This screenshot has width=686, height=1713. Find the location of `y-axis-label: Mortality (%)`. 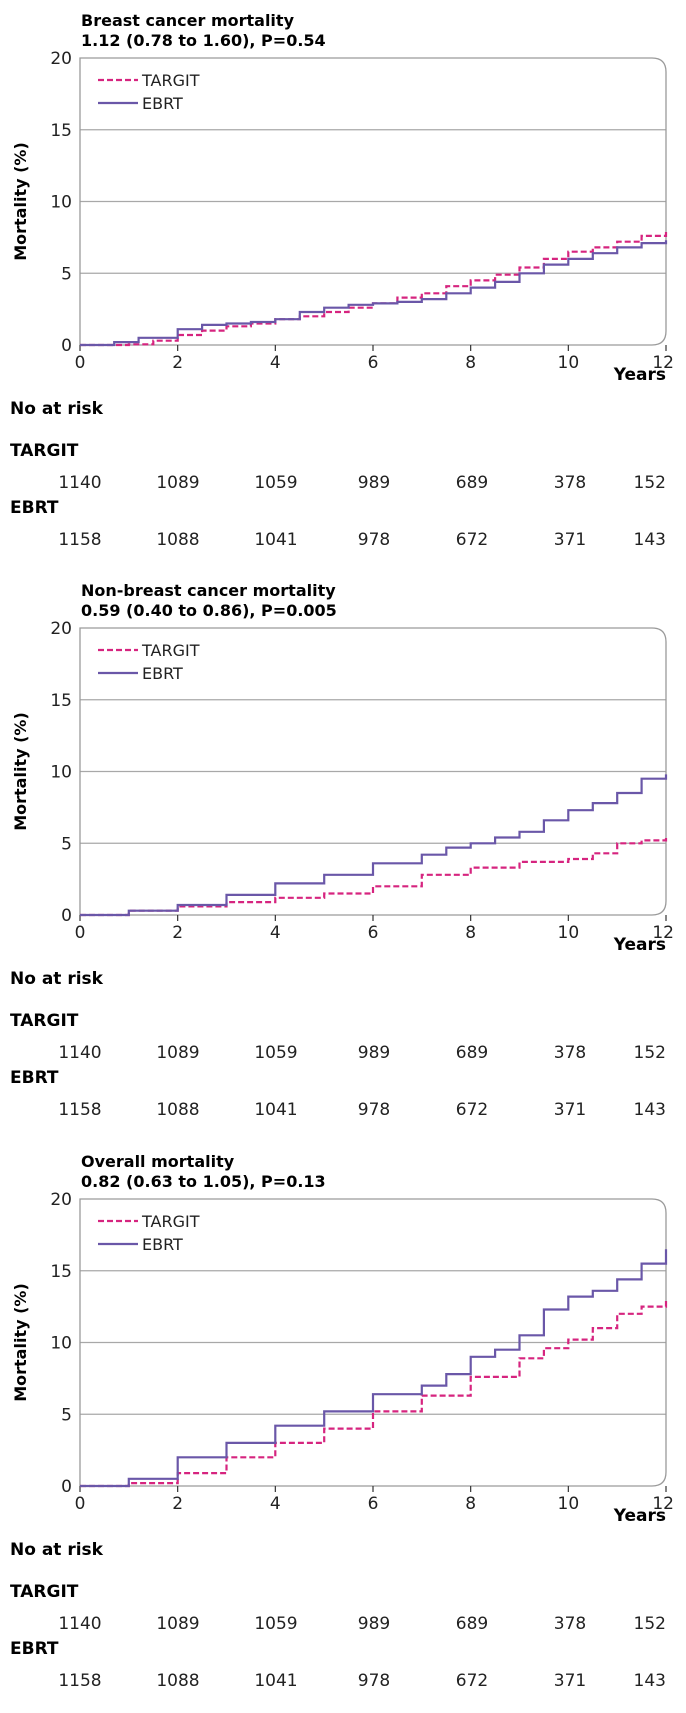

y-axis-label: Mortality (%) is located at coordinates (20, 771).